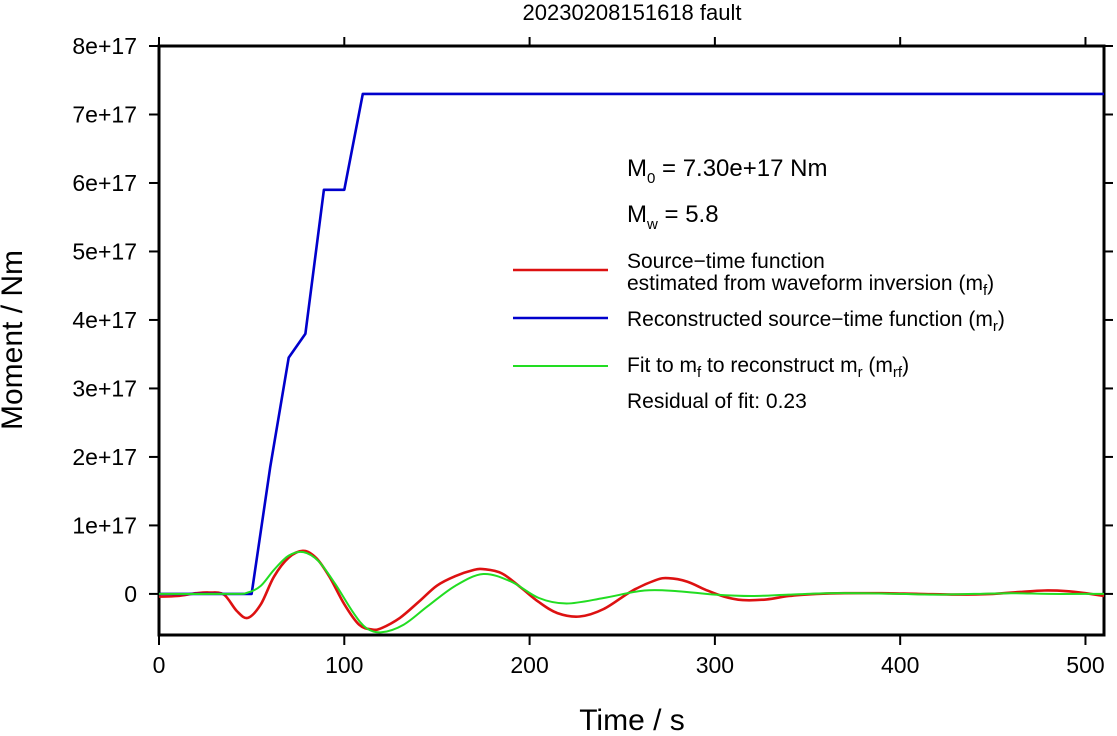  I want to click on legend-blue-label: Reconstructed source−time function (mr), so click(816, 321).